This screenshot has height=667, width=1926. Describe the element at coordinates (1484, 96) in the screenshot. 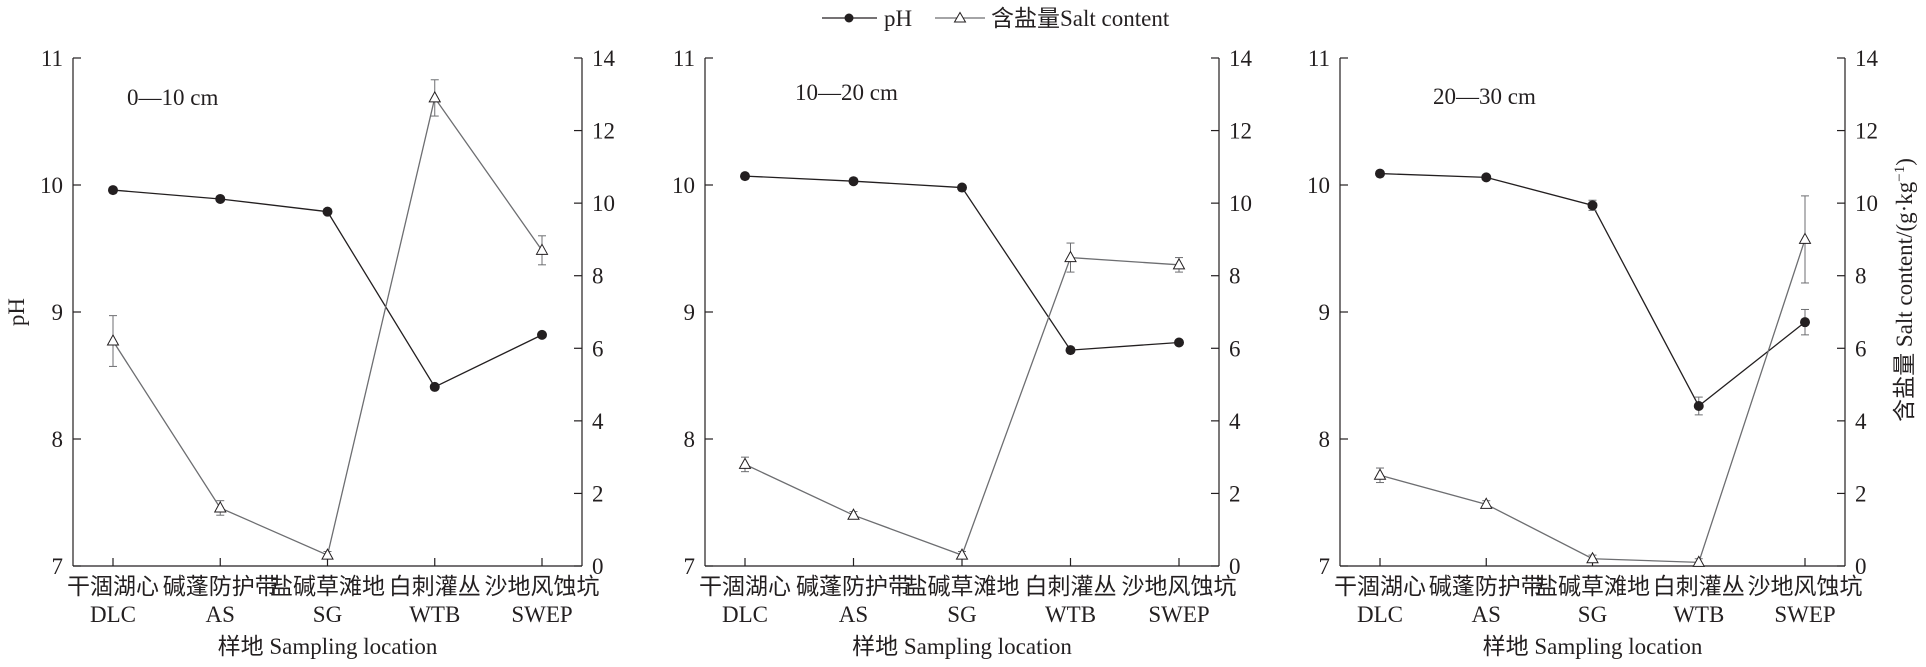

I see `panel-depth-label: 20—30 cm` at that location.